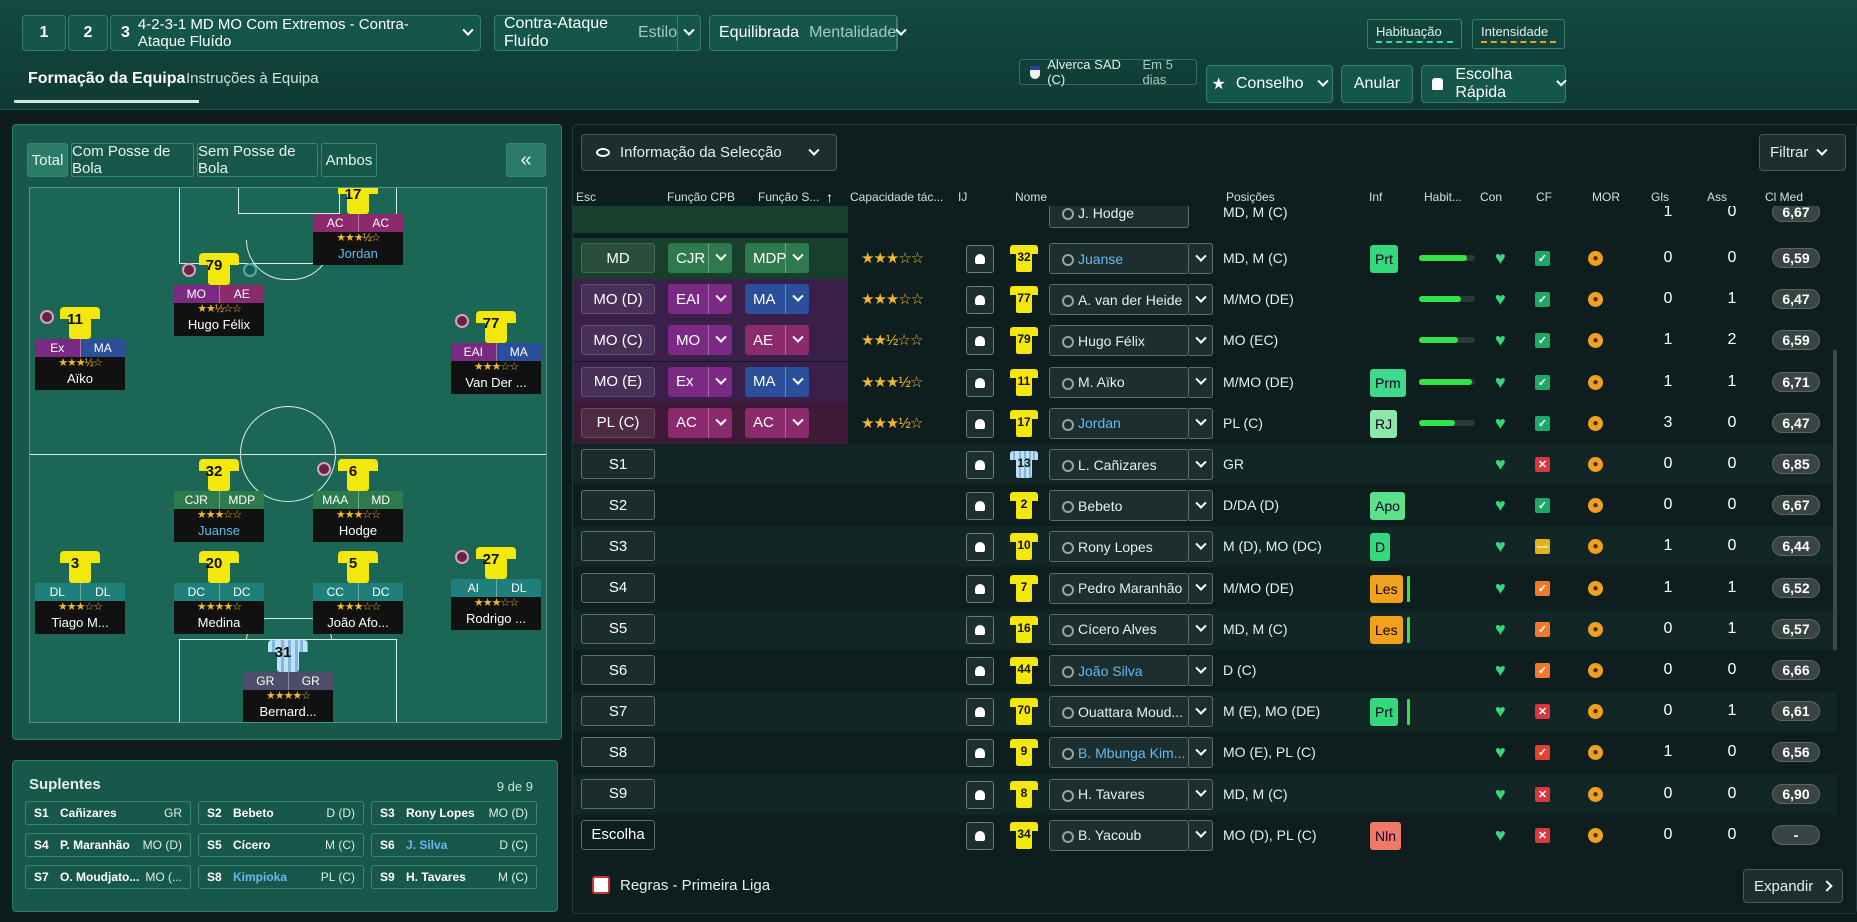 This screenshot has width=1857, height=922. I want to click on role-in-possession-select: EAI, so click(700, 299).